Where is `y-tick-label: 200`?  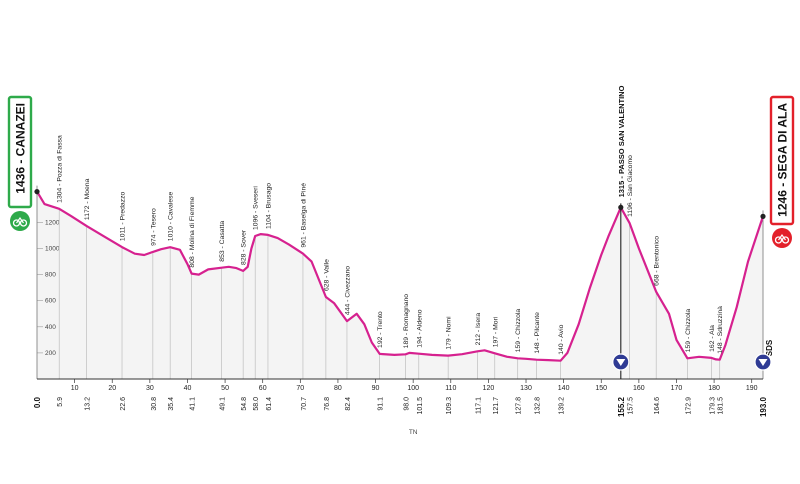
y-tick-label: 200 is located at coordinates (50, 353).